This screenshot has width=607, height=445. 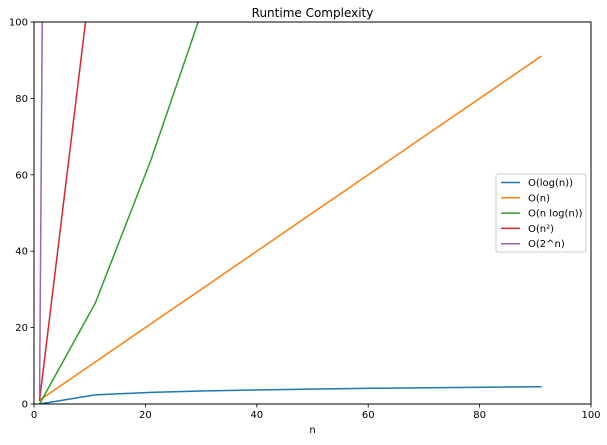 I want to click on legend-entry: O(n²), so click(x=527, y=229).